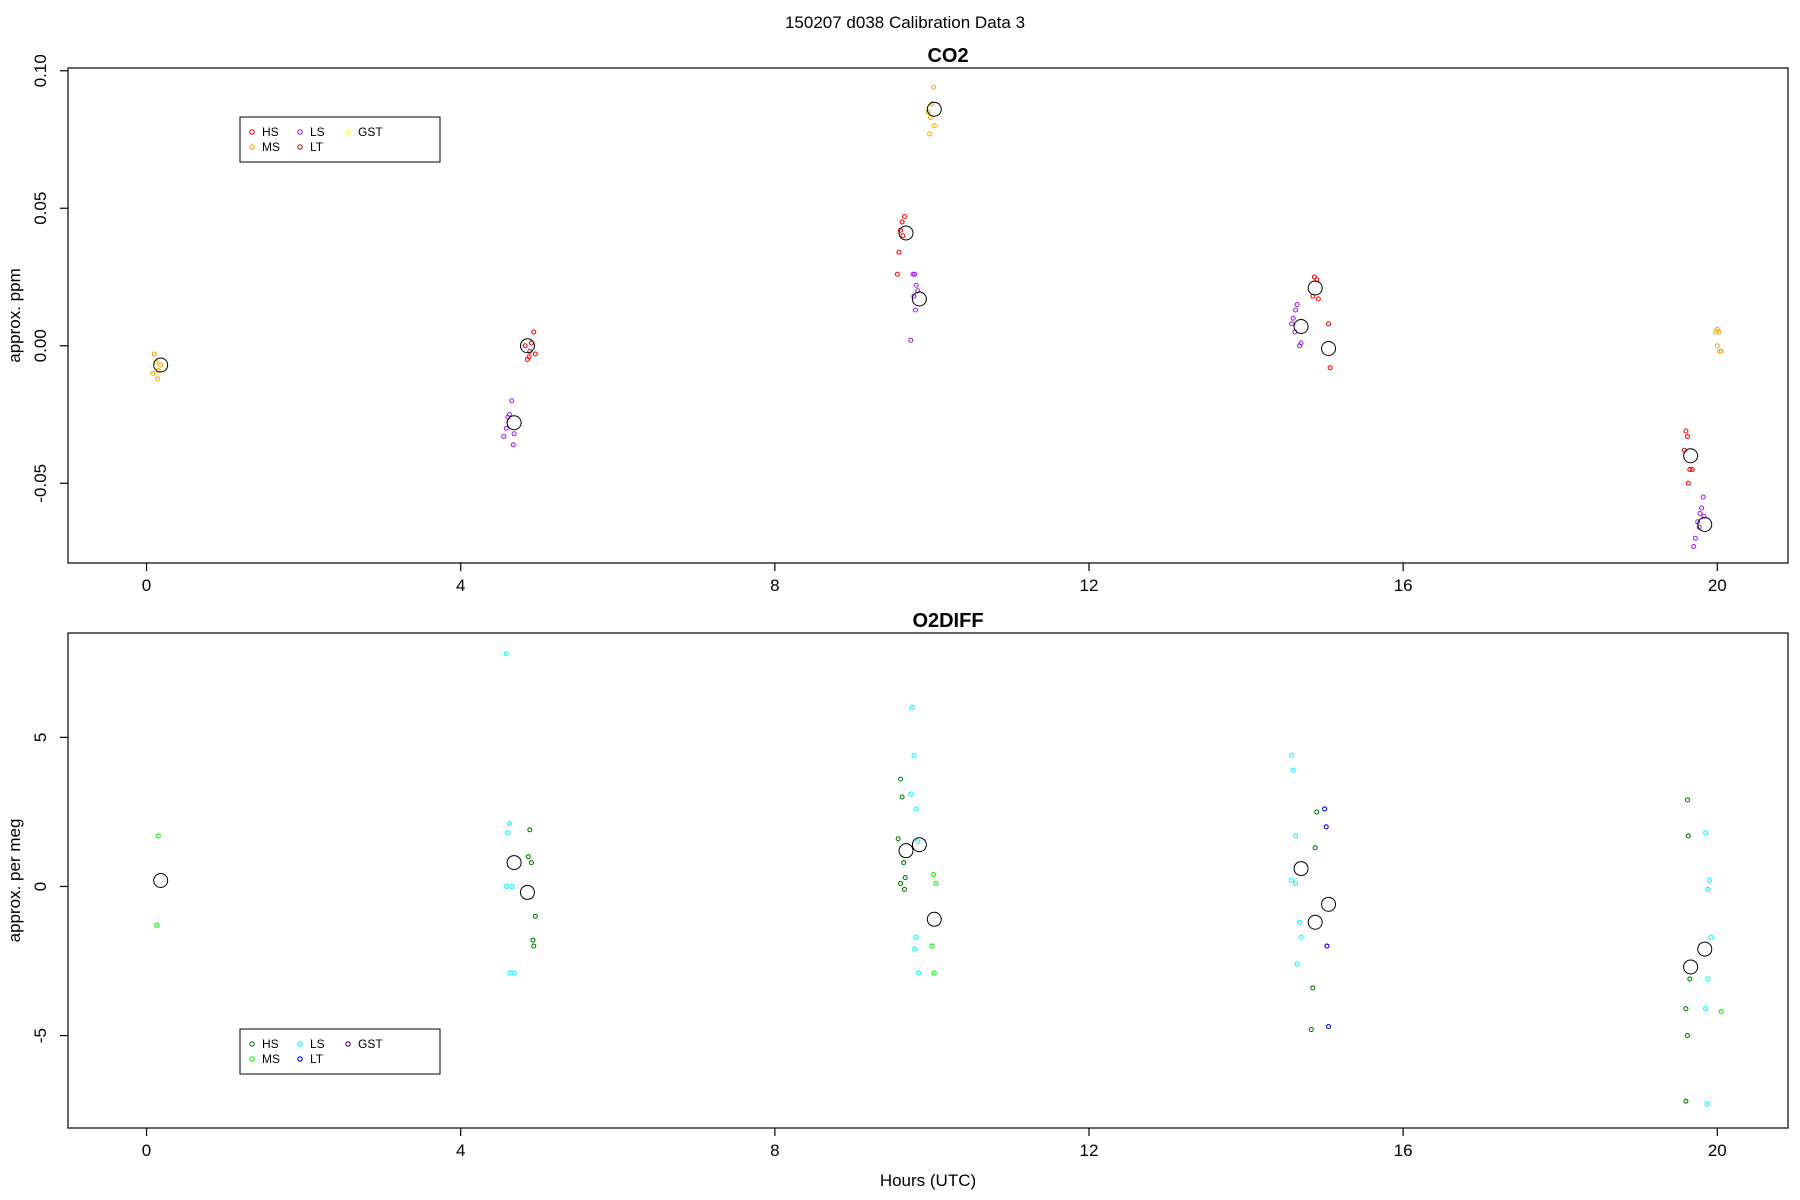  What do you see at coordinates (270, 1044) in the screenshot?
I see `legend-label: HS` at bounding box center [270, 1044].